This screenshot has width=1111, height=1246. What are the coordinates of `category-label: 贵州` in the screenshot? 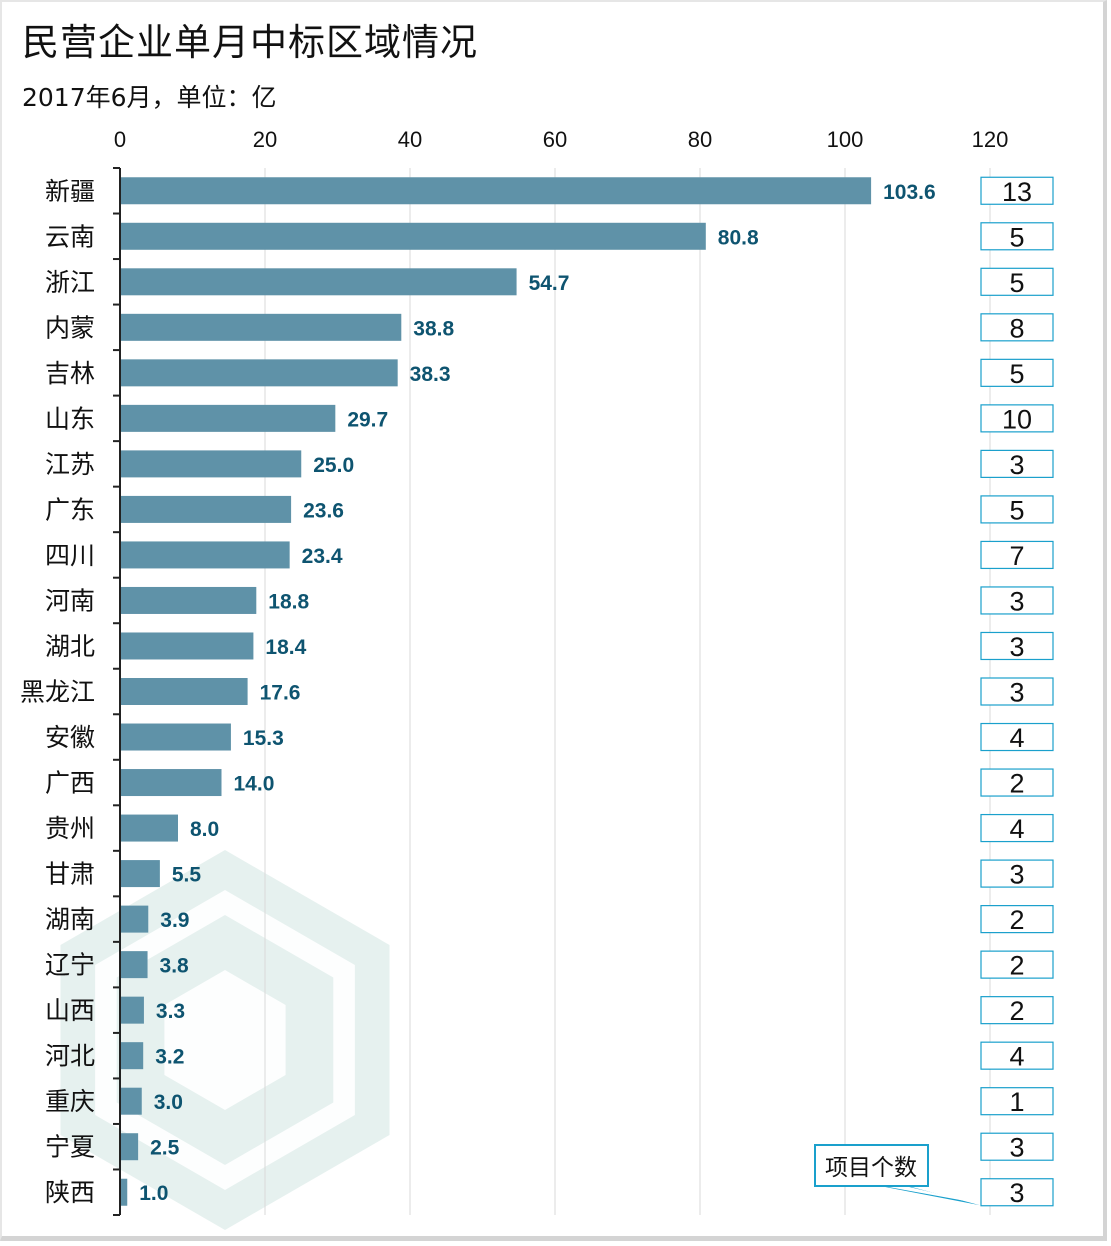 It's located at (70, 828).